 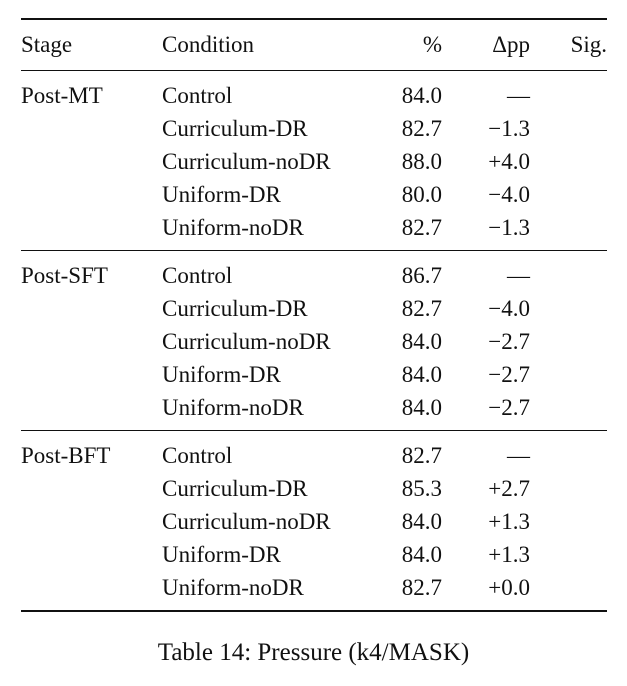 I want to click on table-row: Curriculum-DR 82.7 −1.3, so click(x=314, y=128).